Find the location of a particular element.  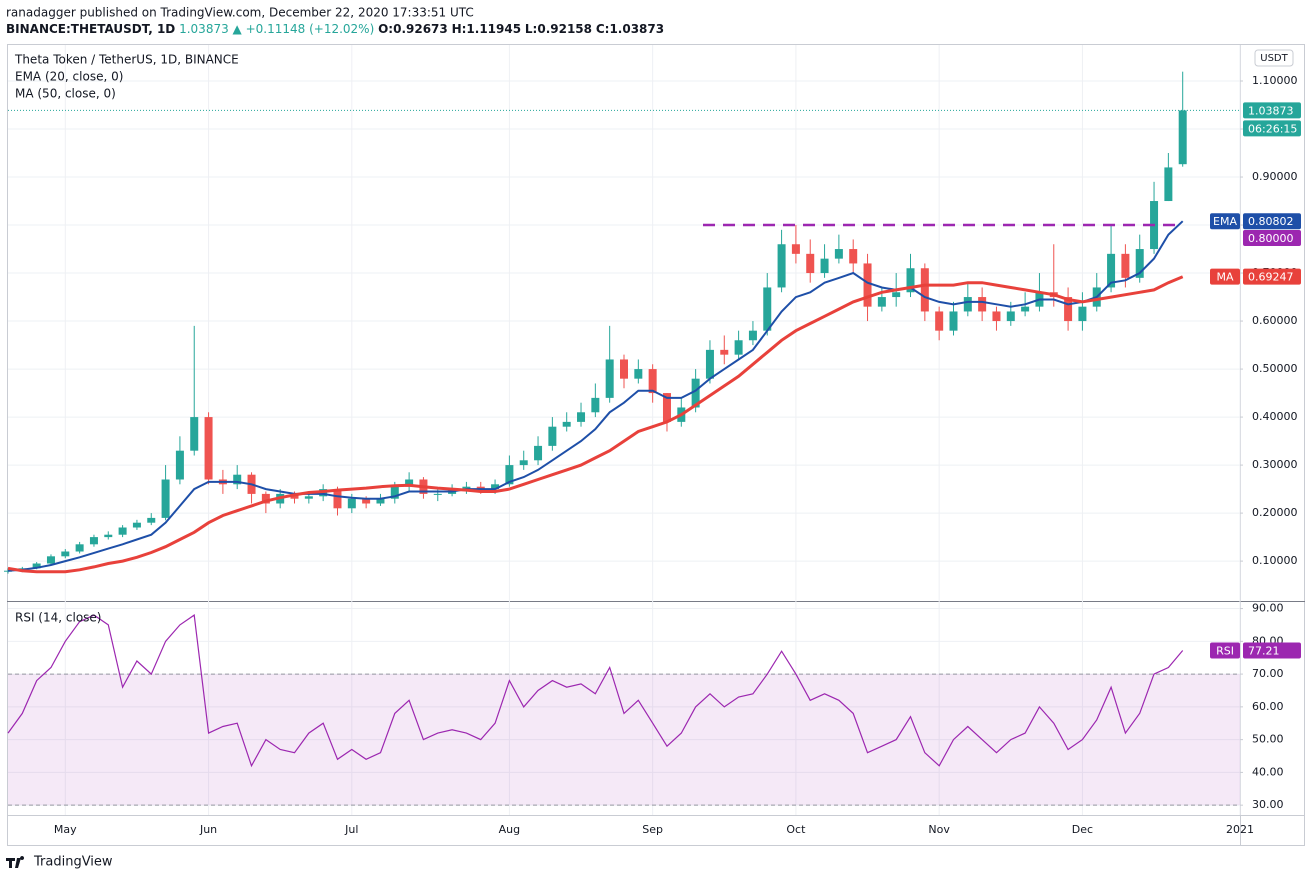

ohlc-low: L:0.92158 is located at coordinates (558, 29).